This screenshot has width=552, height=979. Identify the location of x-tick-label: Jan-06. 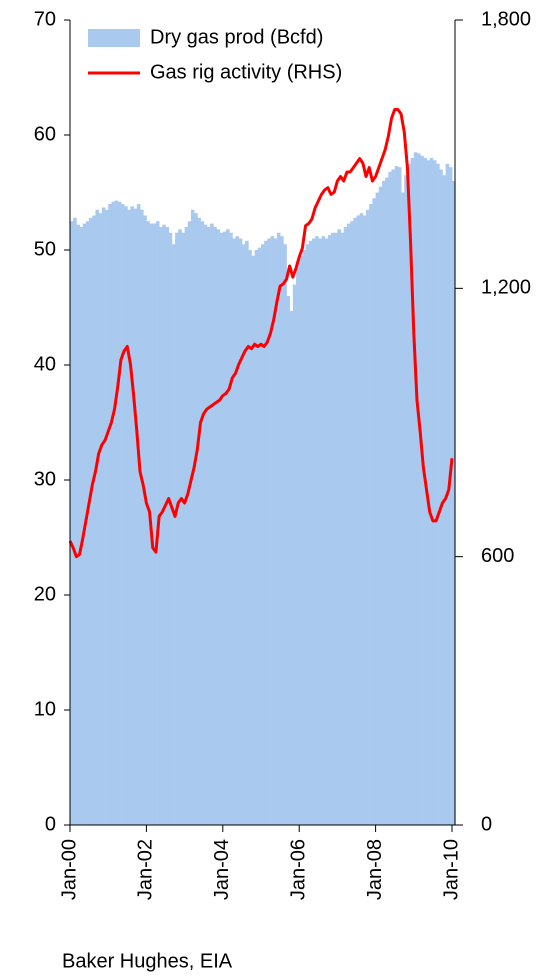
(298, 869).